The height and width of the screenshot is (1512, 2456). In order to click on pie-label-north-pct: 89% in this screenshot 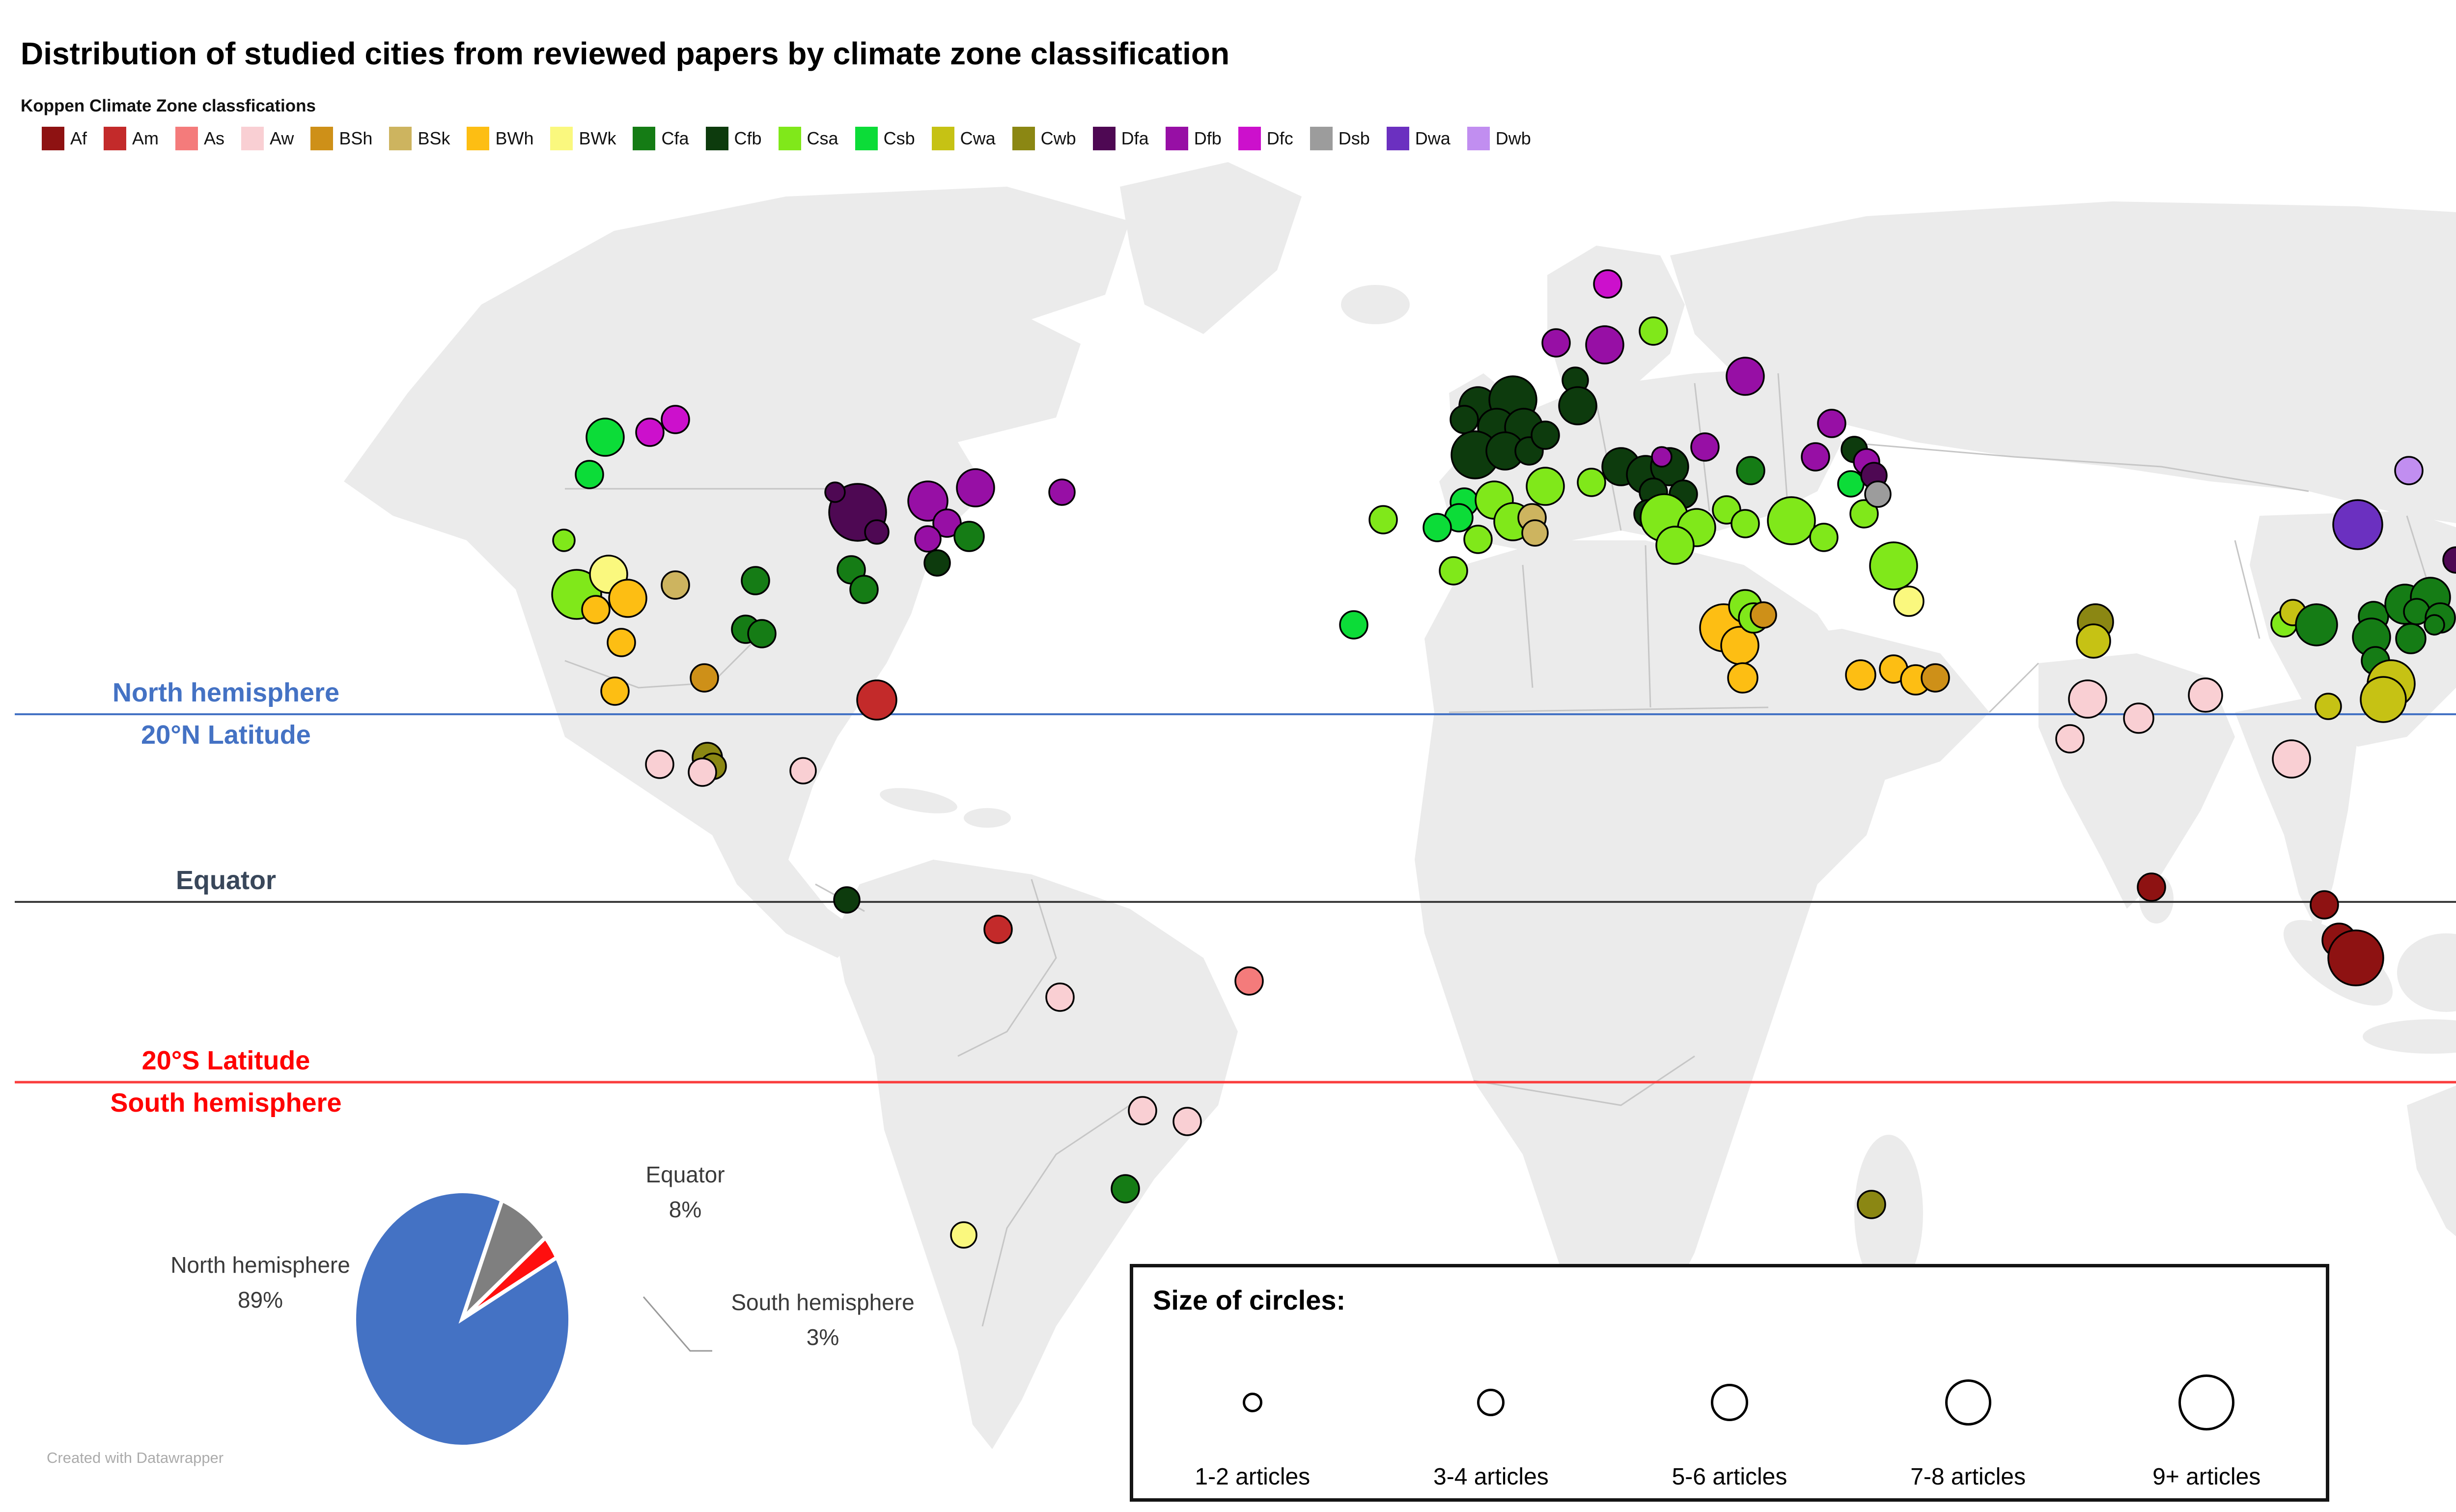, I will do `click(260, 1300)`.